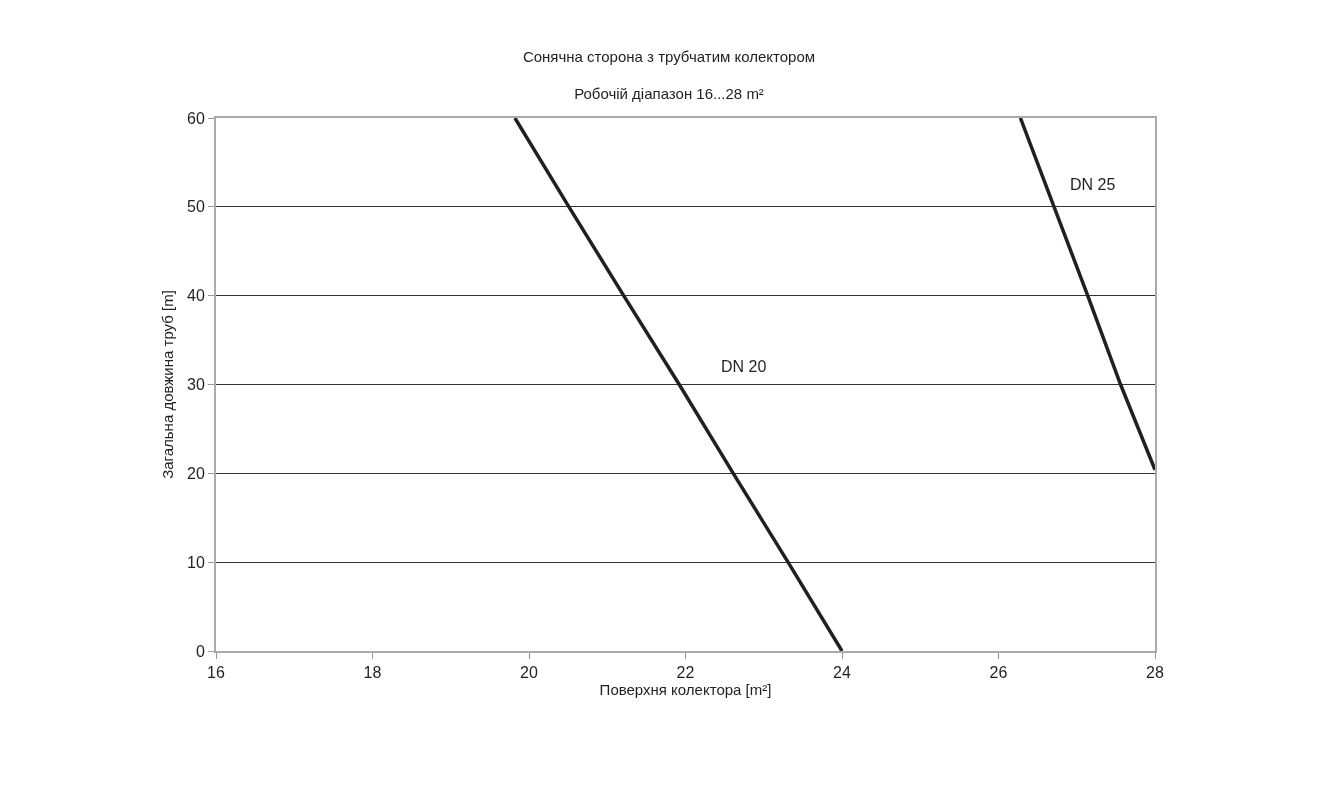 The image size is (1338, 788). What do you see at coordinates (1086, 295) in the screenshot?
I see `line-series` at bounding box center [1086, 295].